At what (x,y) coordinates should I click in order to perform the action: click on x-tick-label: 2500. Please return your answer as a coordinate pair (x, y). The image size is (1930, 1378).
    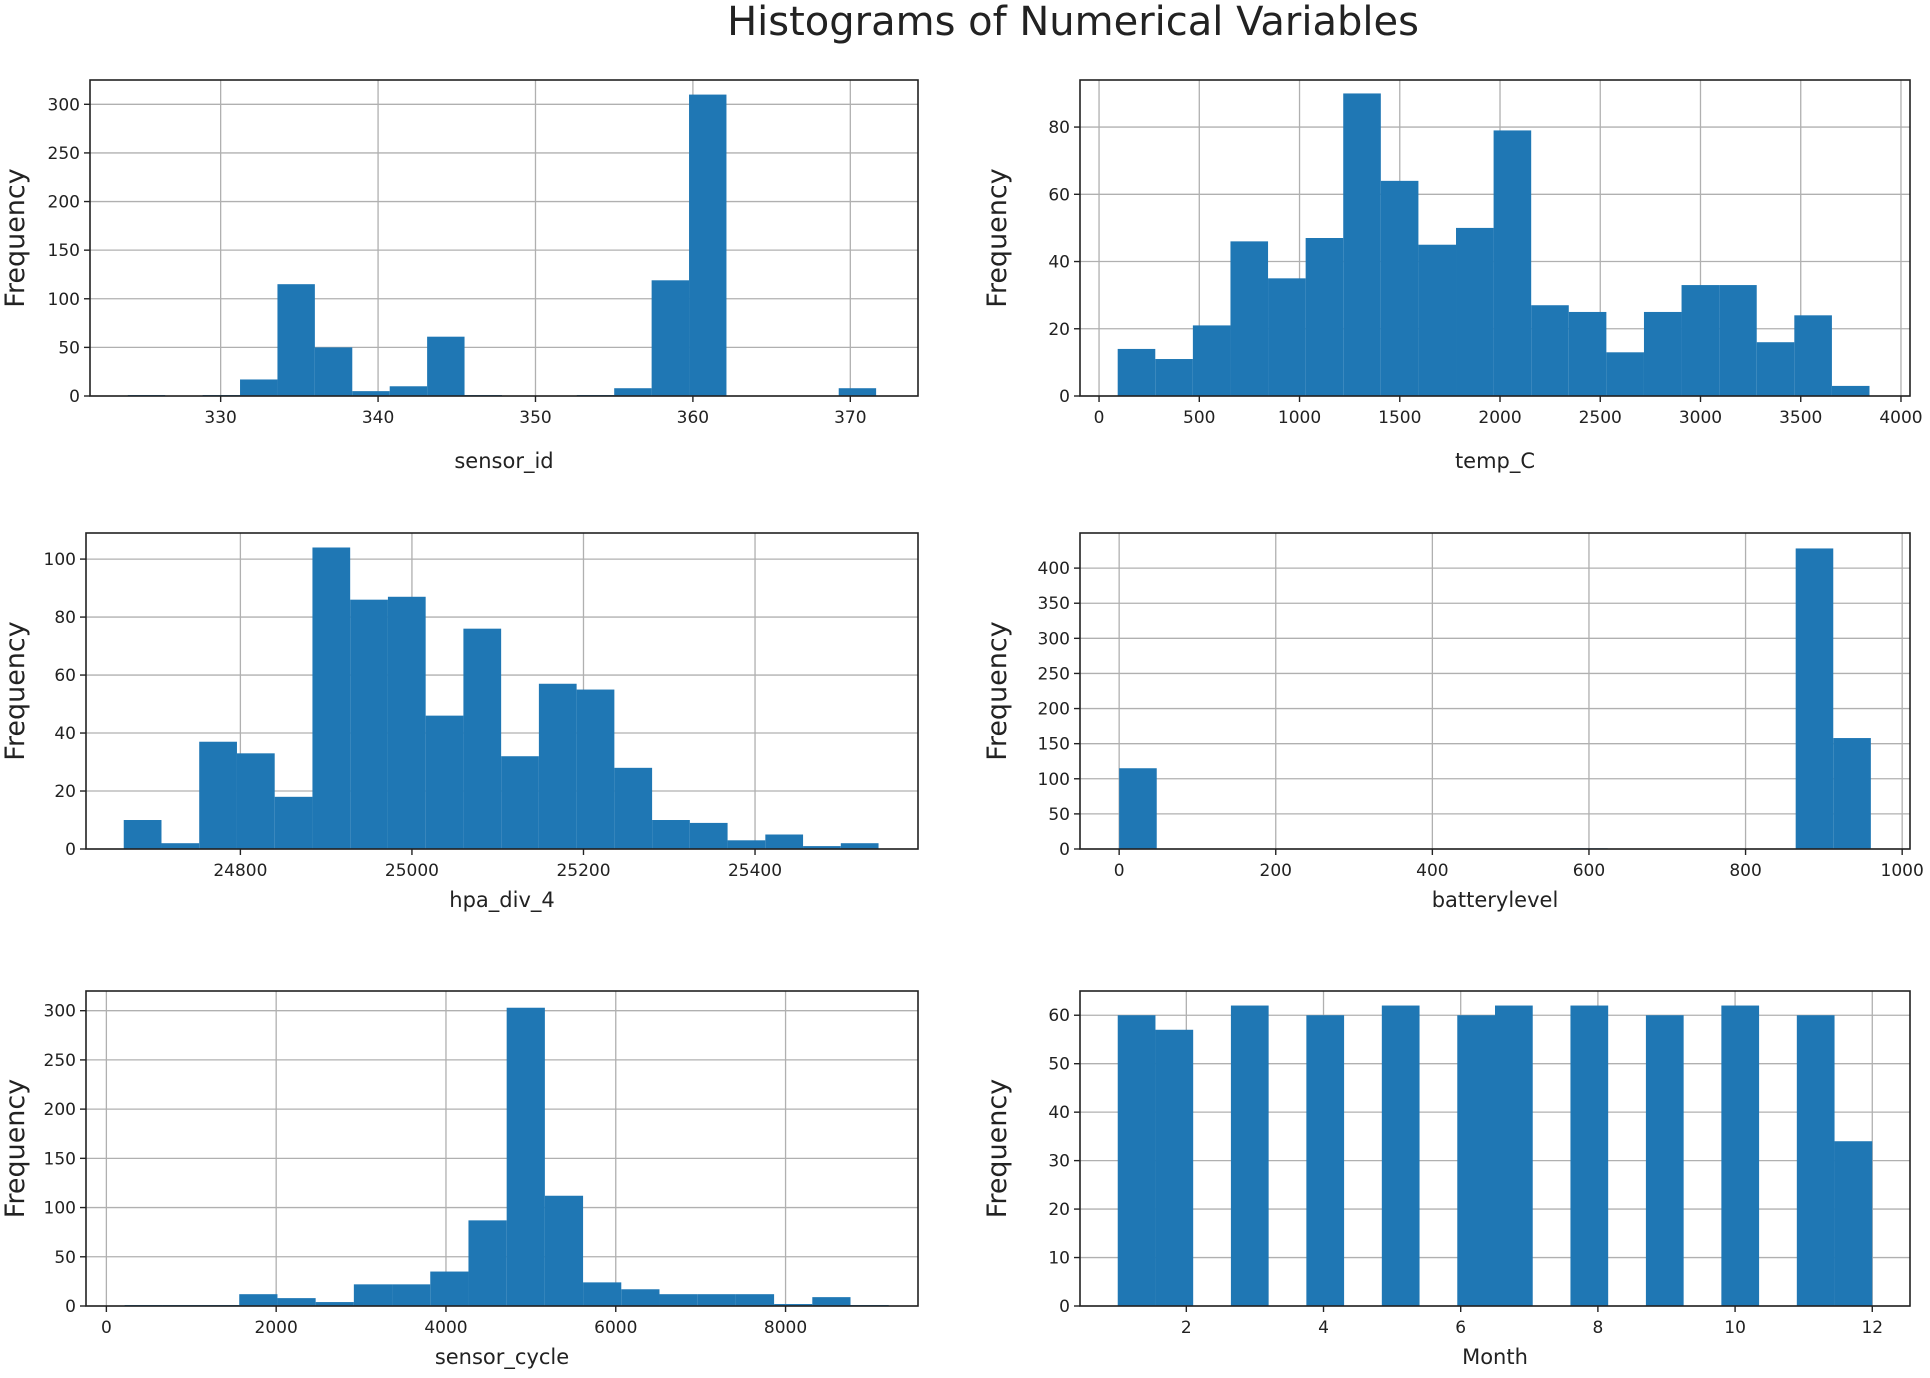
    Looking at the image, I should click on (1600, 418).